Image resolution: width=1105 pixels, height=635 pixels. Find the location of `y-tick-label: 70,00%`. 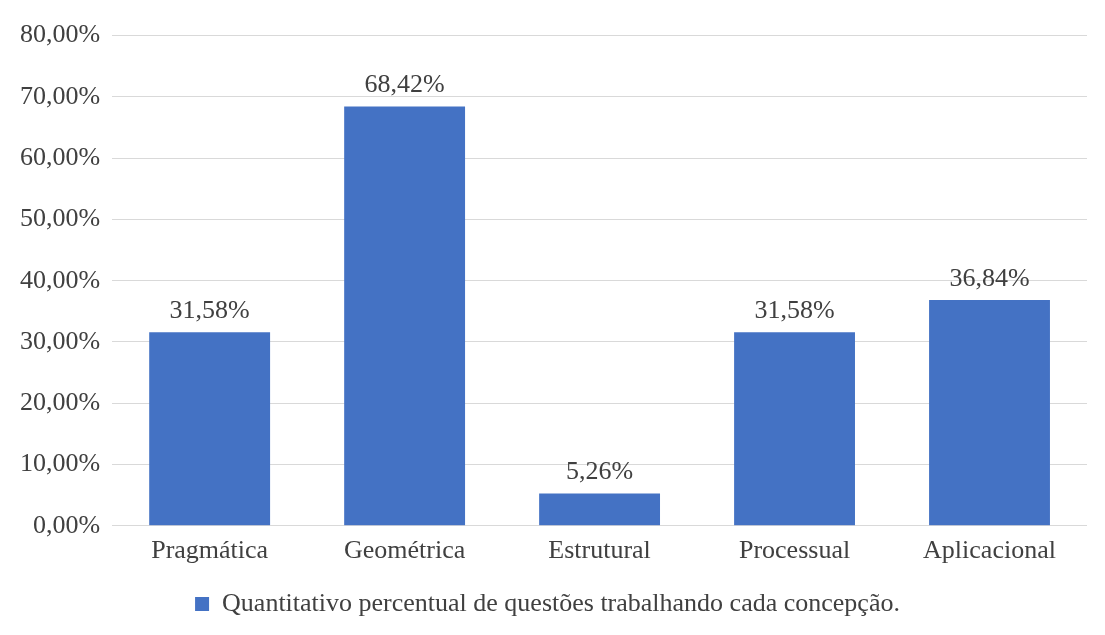

y-tick-label: 70,00% is located at coordinates (60, 95).